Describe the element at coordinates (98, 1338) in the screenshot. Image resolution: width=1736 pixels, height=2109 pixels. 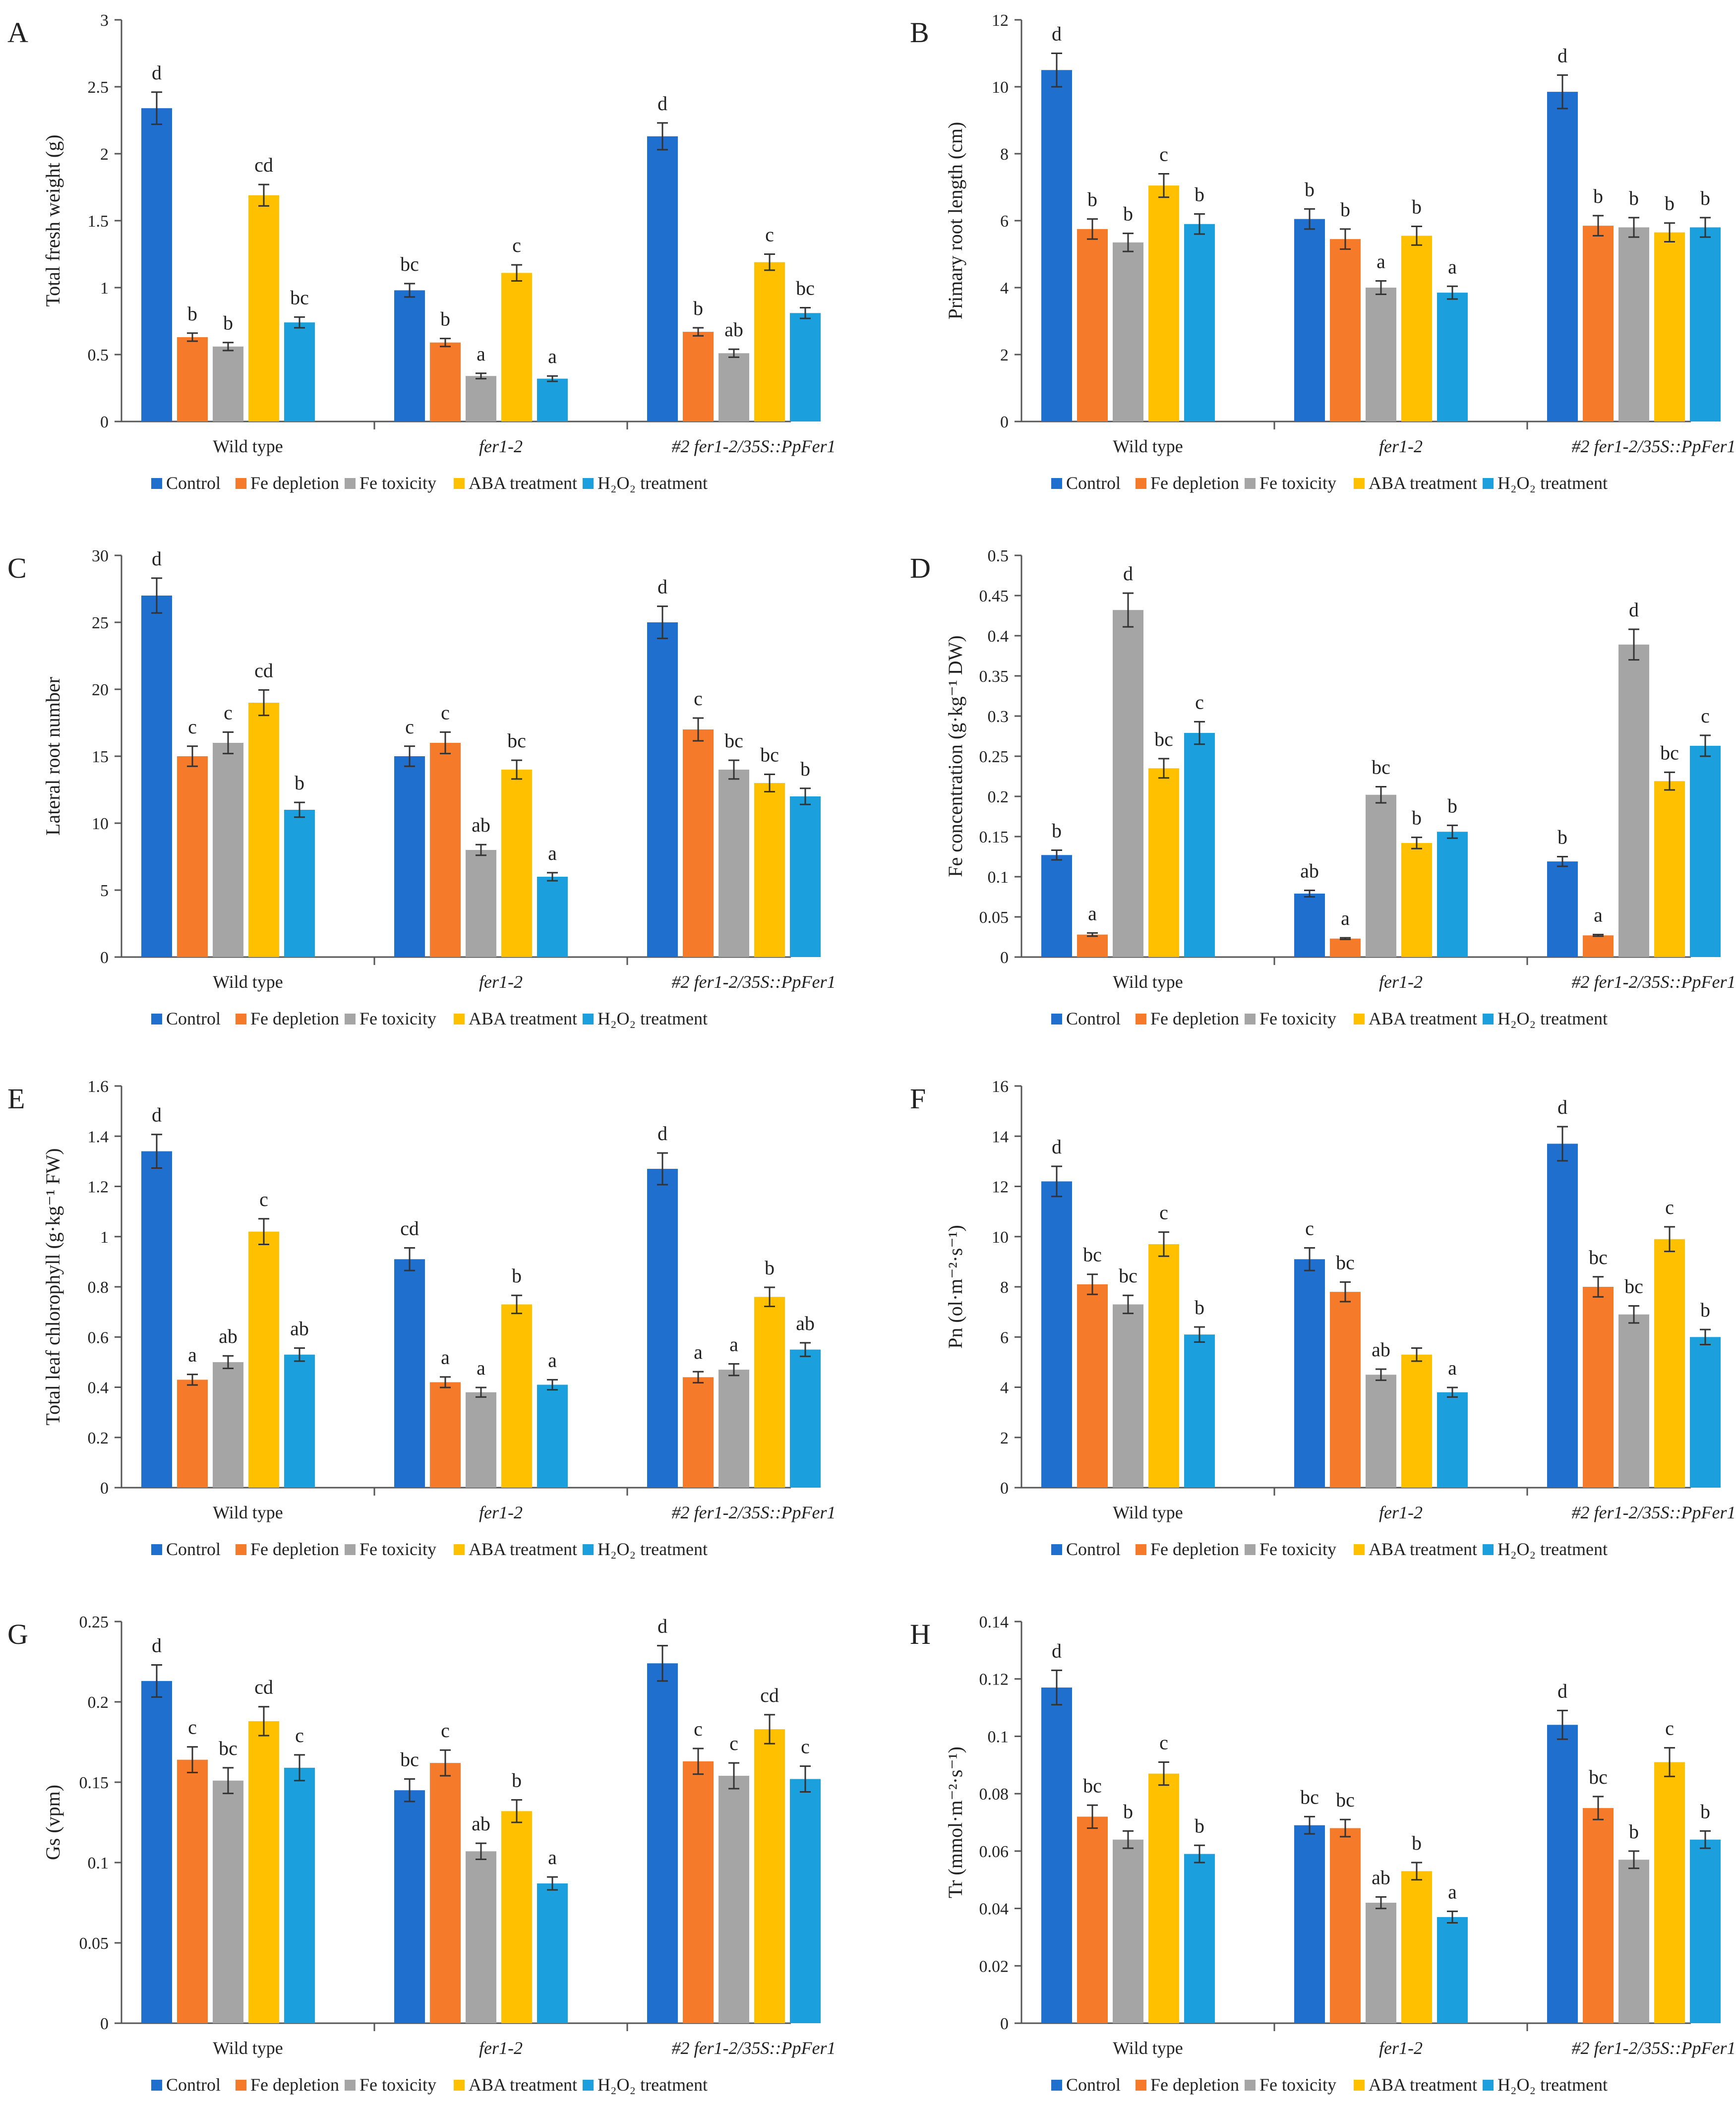
I see `y-tick-label: 0.6` at that location.